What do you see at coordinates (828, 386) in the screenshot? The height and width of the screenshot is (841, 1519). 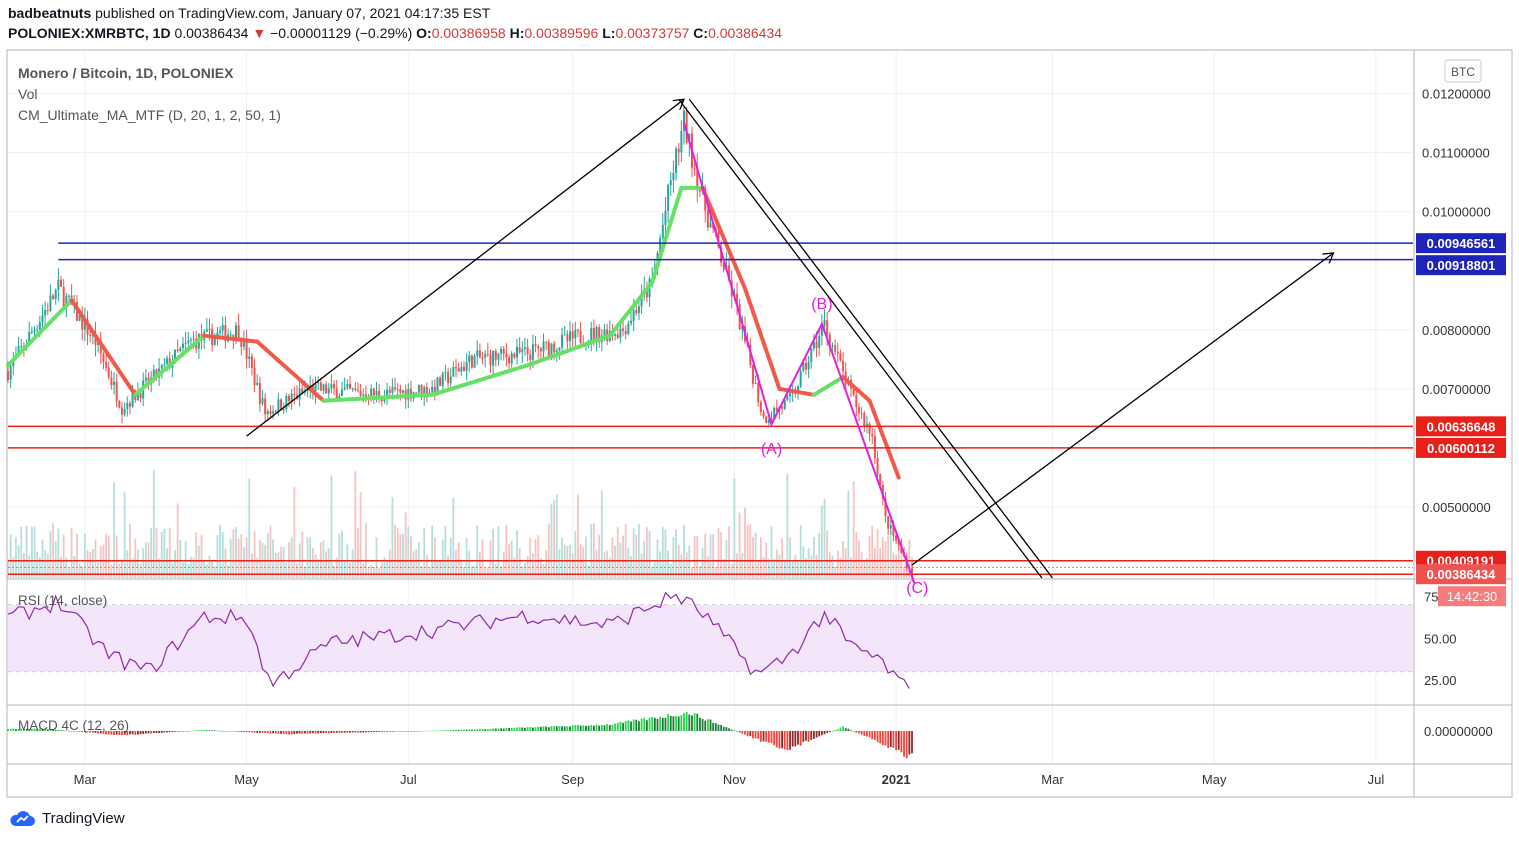 I see `ma-segment` at bounding box center [828, 386].